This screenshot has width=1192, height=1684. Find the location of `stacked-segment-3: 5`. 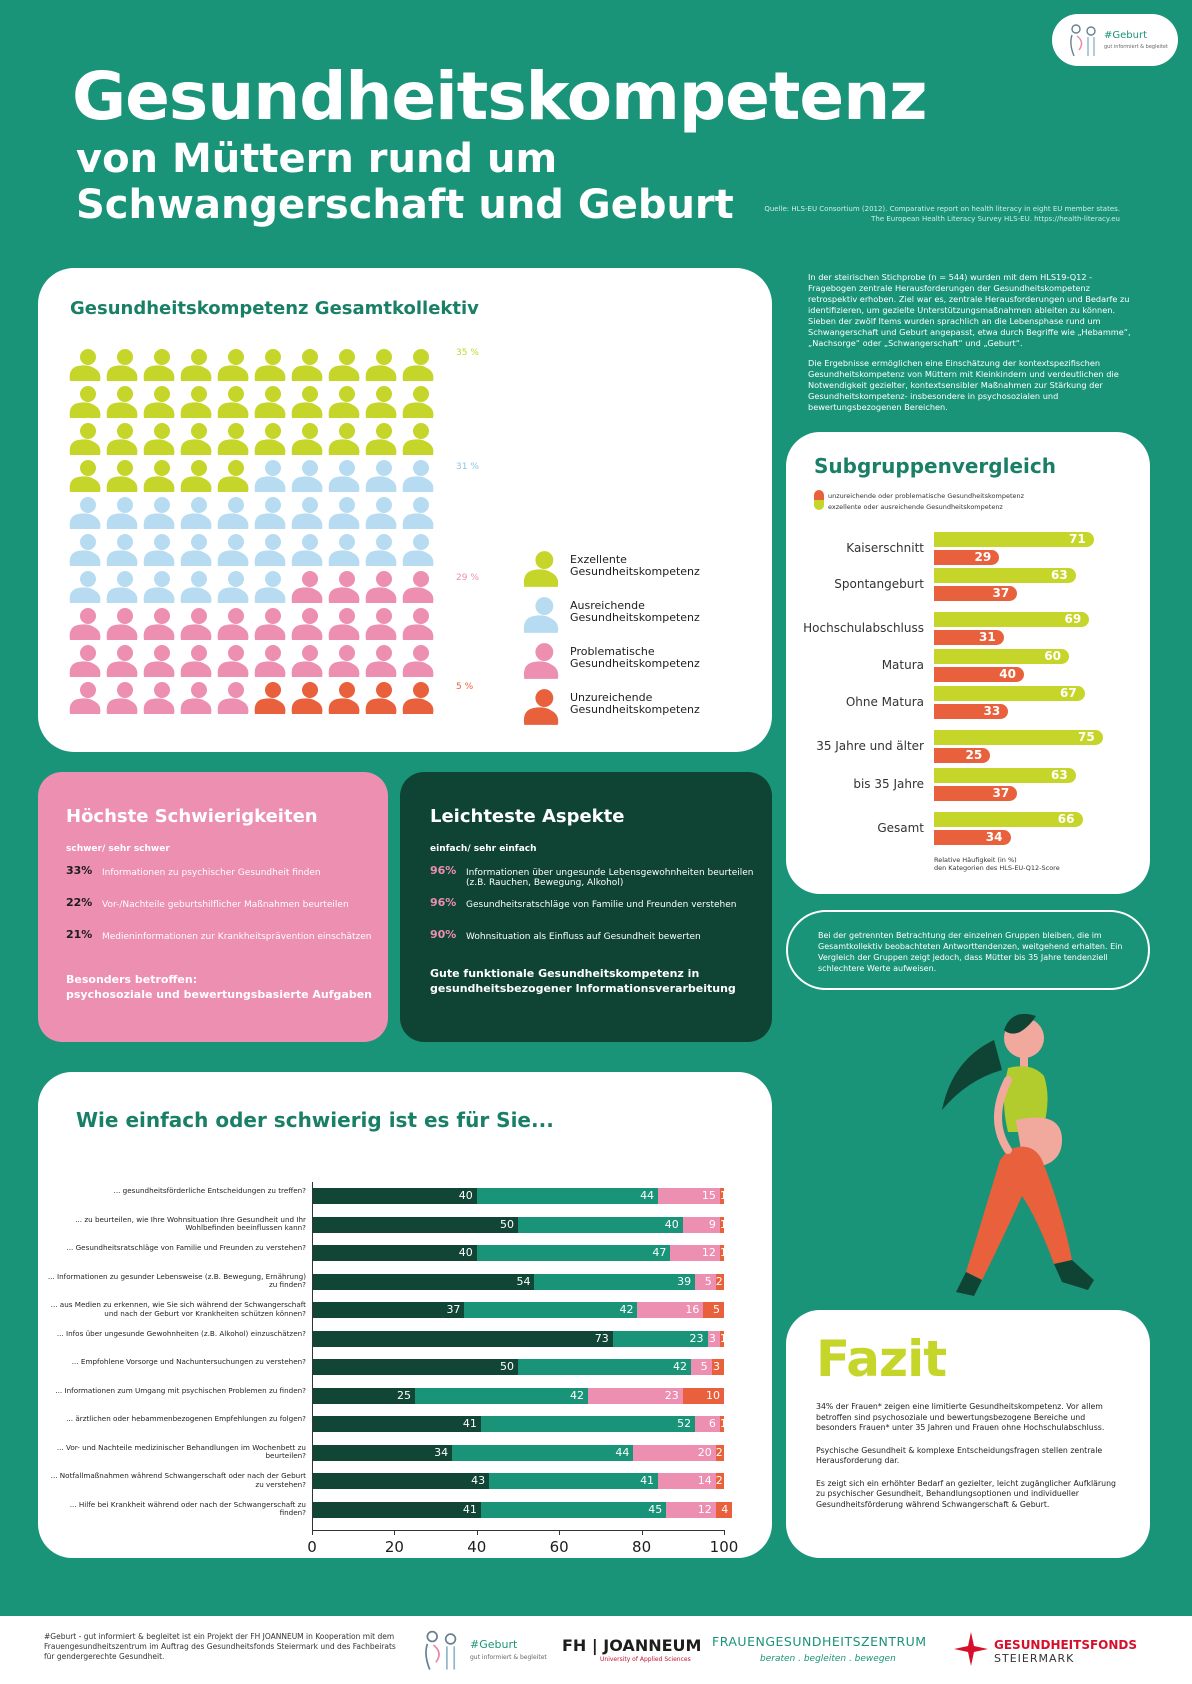

stacked-segment-3: 5 is located at coordinates (701, 1367).